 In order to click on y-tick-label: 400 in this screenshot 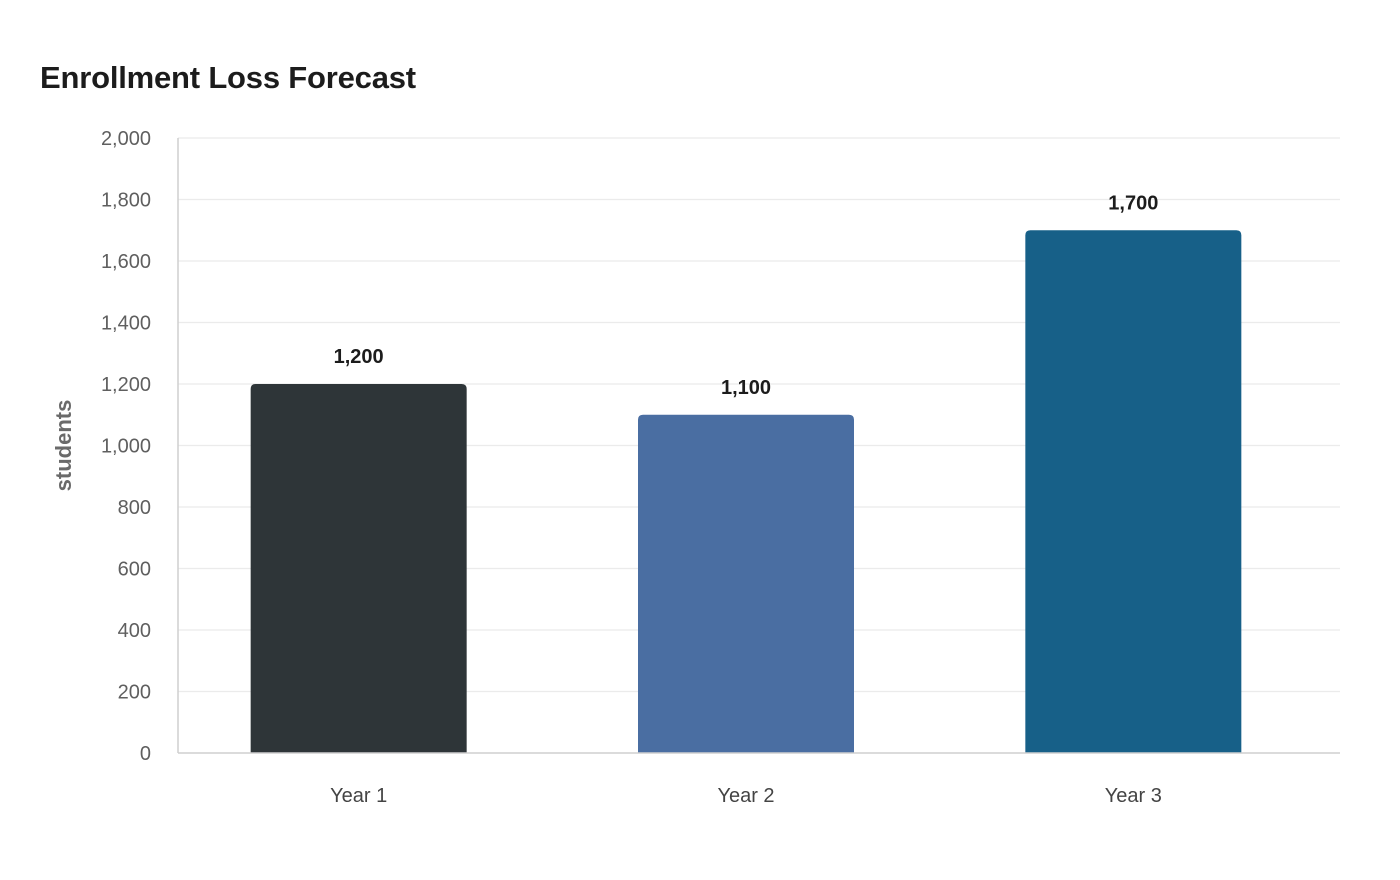, I will do `click(134, 631)`.